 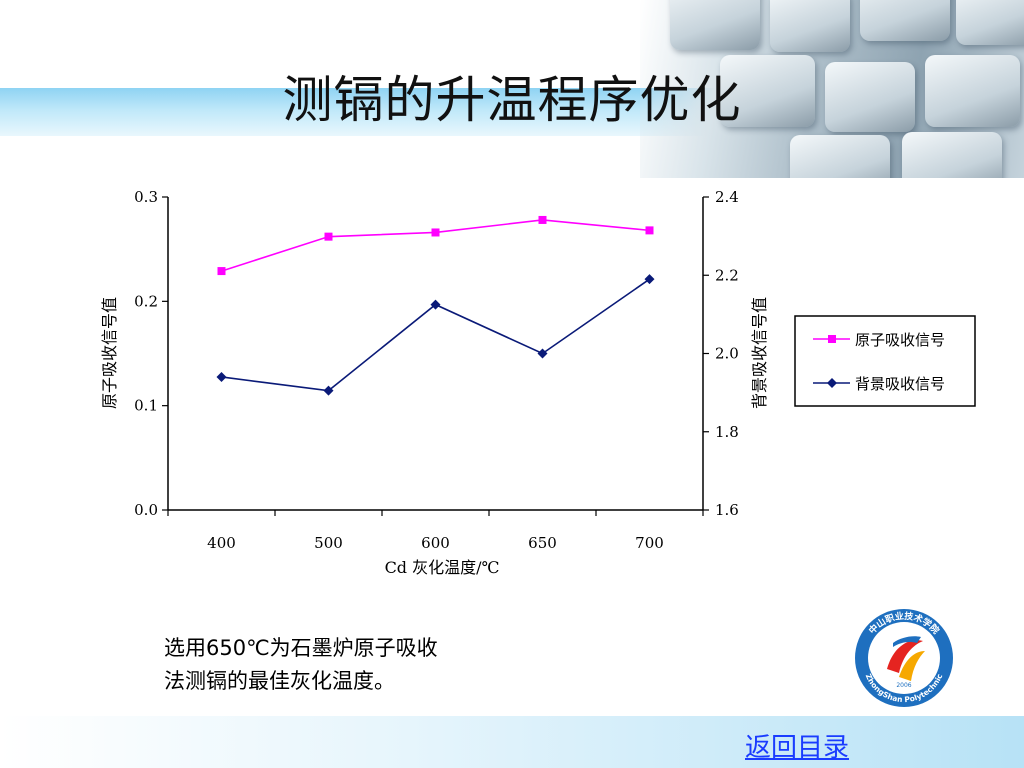 What do you see at coordinates (146, 406) in the screenshot?
I see `y-left-tick-label: 0.1` at bounding box center [146, 406].